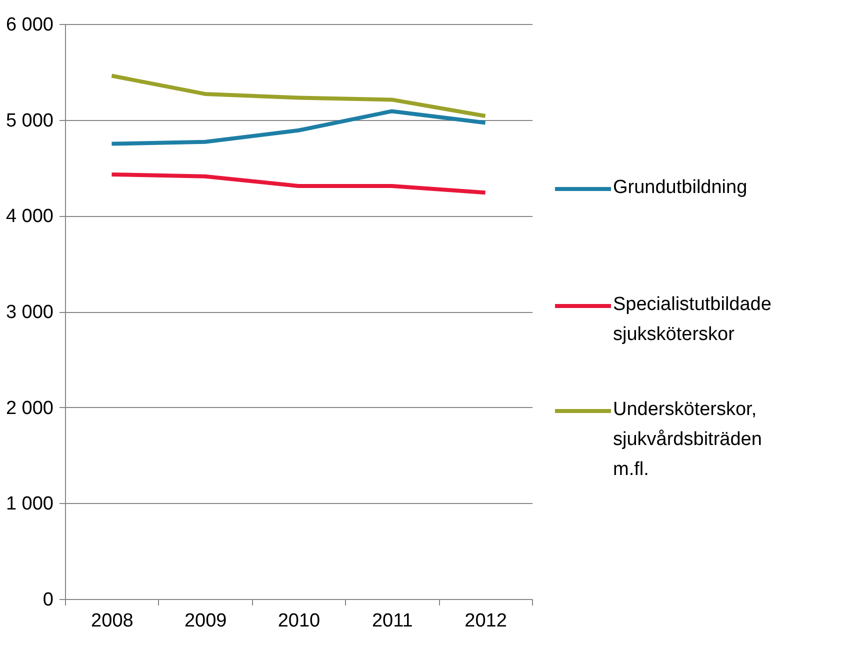 The height and width of the screenshot is (653, 866). What do you see at coordinates (692, 319) in the screenshot?
I see `legend-label: Specialistutbildade sjuksköterskor` at bounding box center [692, 319].